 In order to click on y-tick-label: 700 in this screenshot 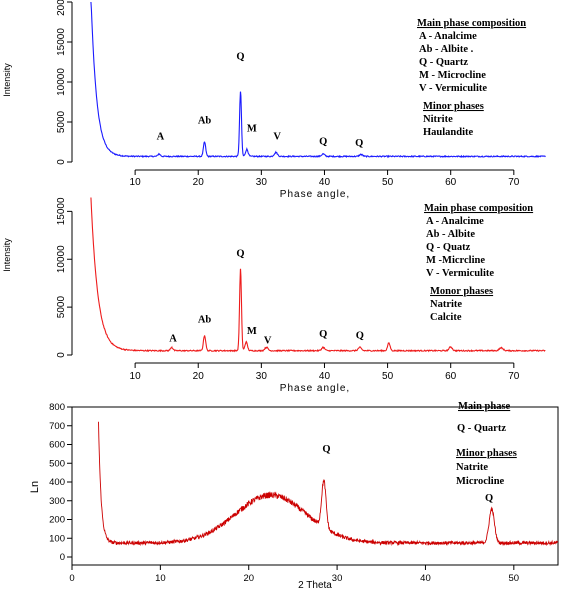, I will do `click(57, 426)`.